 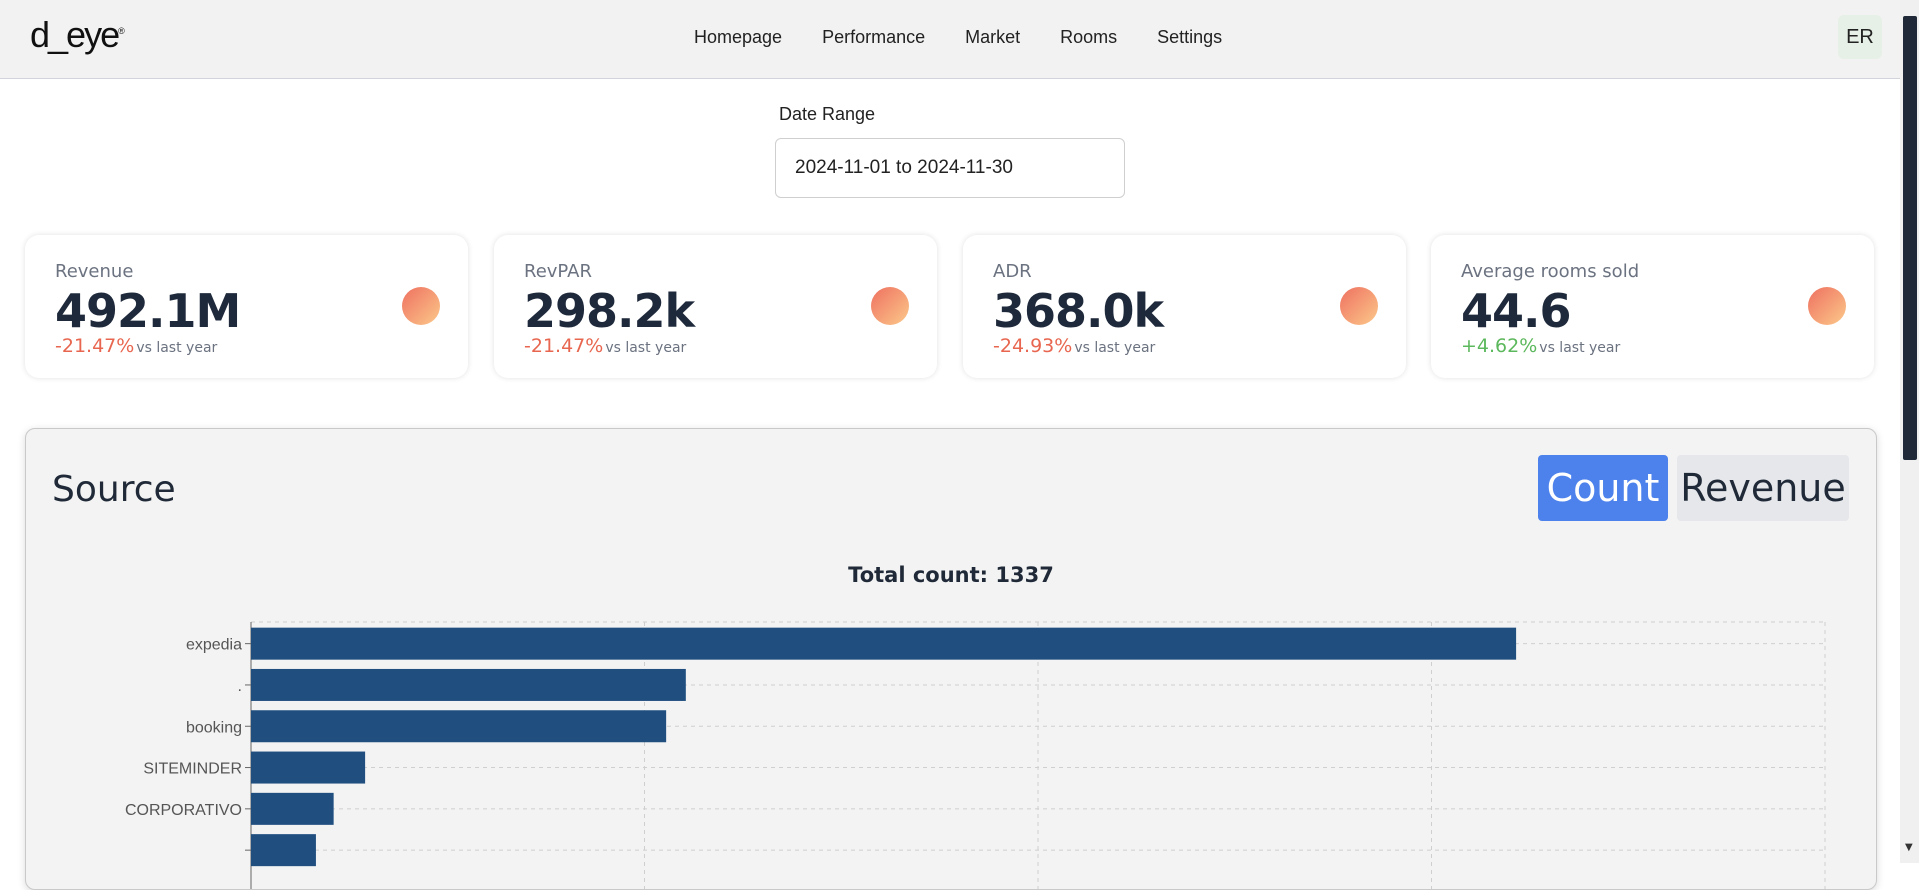 I want to click on chart-y-tick-label: CORPORATIVO, so click(x=183, y=810).